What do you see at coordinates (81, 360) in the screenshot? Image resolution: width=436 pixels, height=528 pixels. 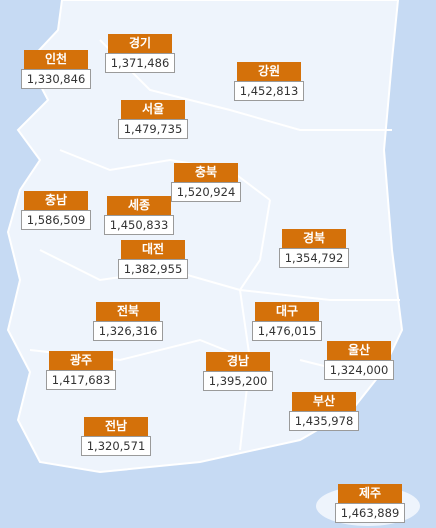 I see `region-name: 광주` at bounding box center [81, 360].